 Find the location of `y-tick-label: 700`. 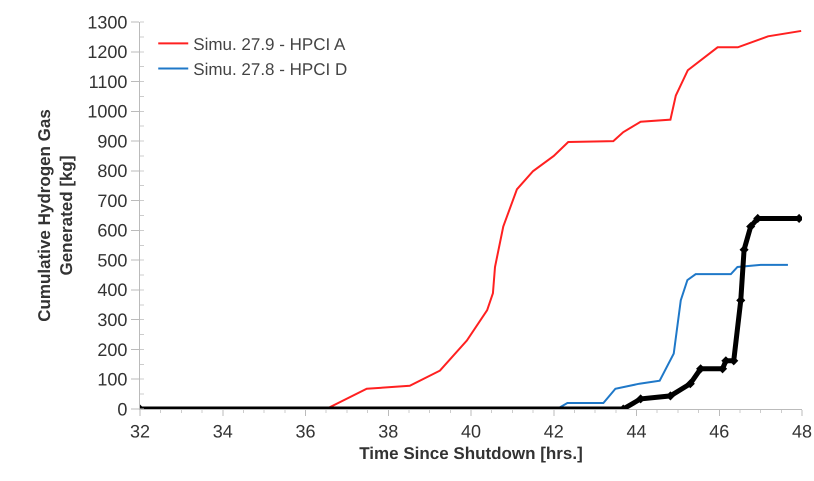

y-tick-label: 700 is located at coordinates (112, 200).